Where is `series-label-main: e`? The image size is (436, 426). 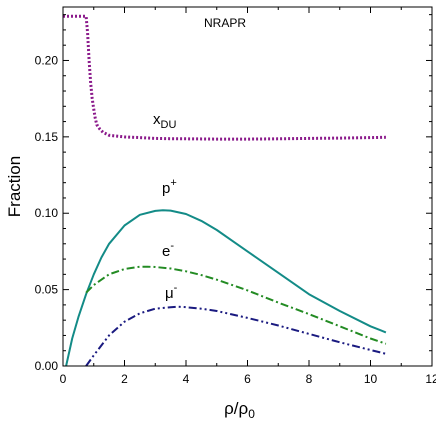
series-label-main: e is located at coordinates (166, 251).